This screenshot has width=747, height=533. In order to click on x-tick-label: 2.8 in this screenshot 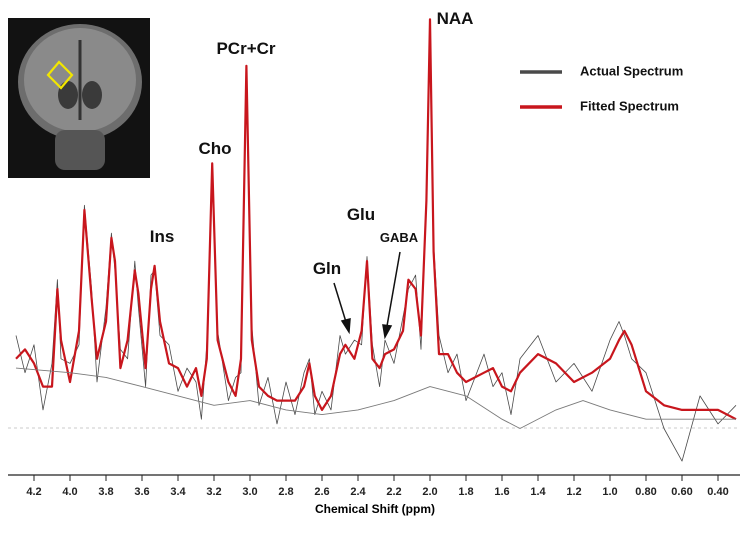, I will do `click(285, 492)`.